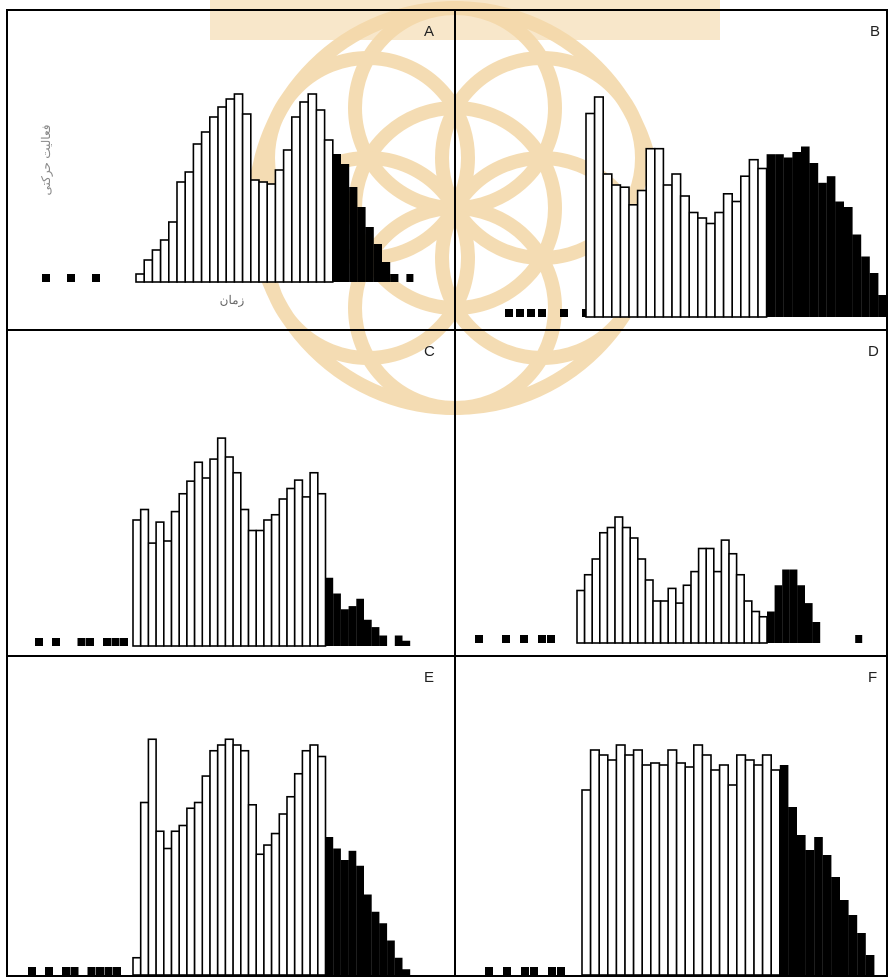 This screenshot has height=979, width=893. I want to click on panel-label: A, so click(429, 31).